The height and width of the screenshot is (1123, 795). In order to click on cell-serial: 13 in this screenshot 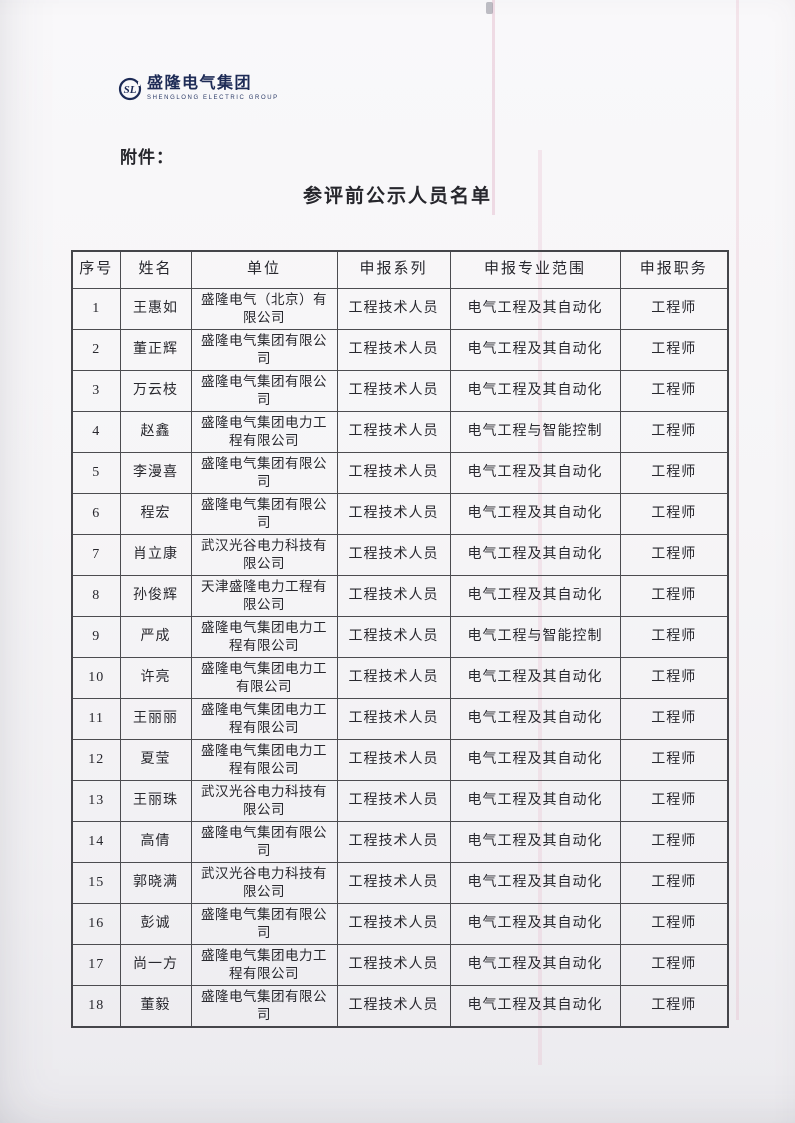, I will do `click(96, 801)`.